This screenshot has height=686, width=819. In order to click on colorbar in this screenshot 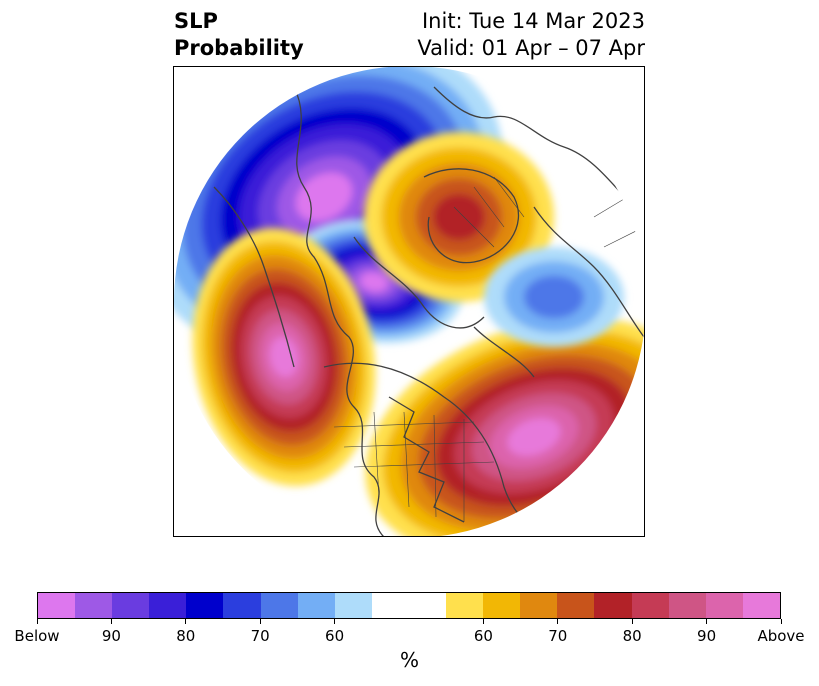, I will do `click(409, 605)`.